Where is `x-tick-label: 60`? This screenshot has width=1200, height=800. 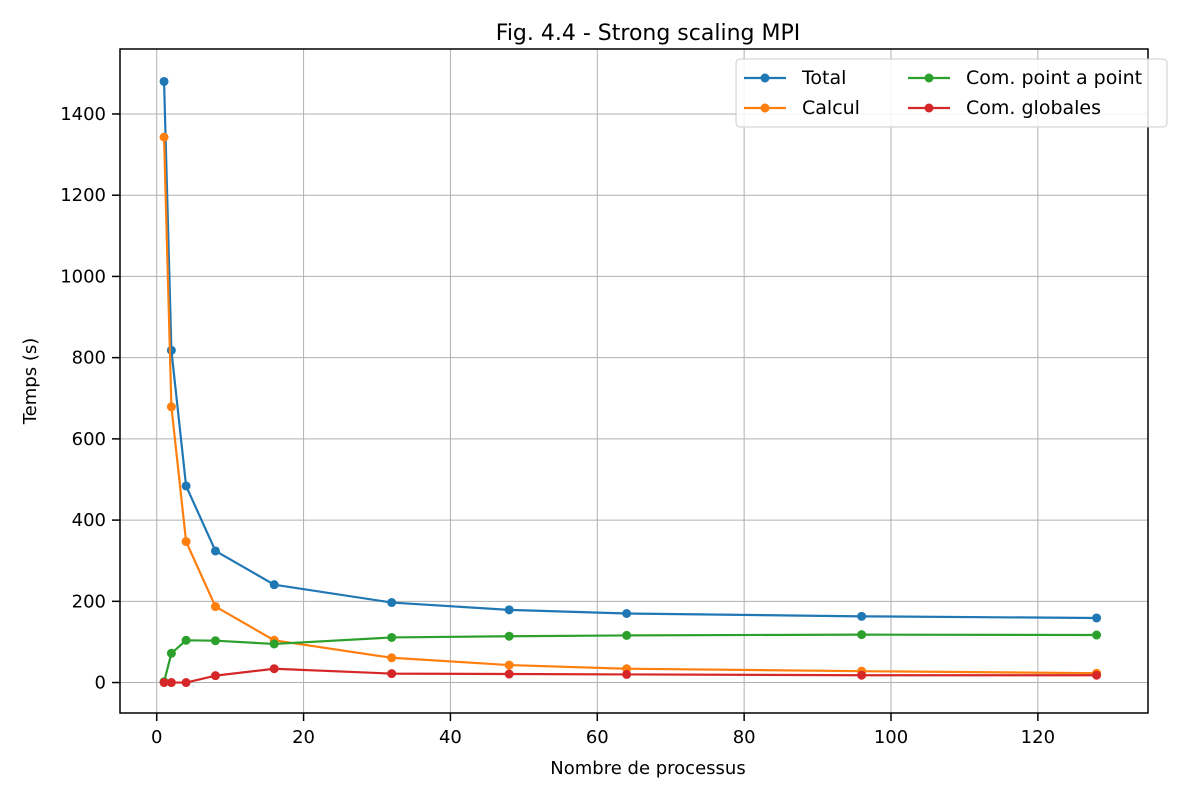
x-tick-label: 60 is located at coordinates (597, 737).